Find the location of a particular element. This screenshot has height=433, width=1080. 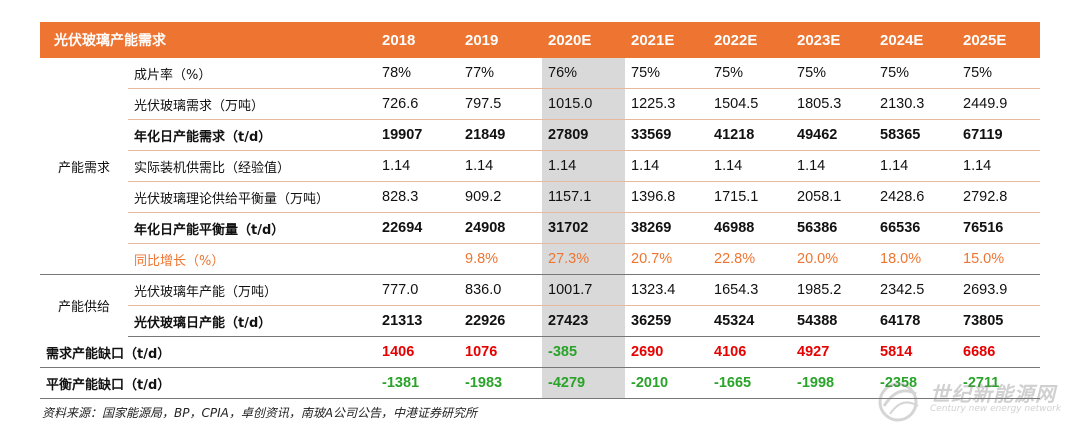

table-cell: 21313 is located at coordinates (417, 321).